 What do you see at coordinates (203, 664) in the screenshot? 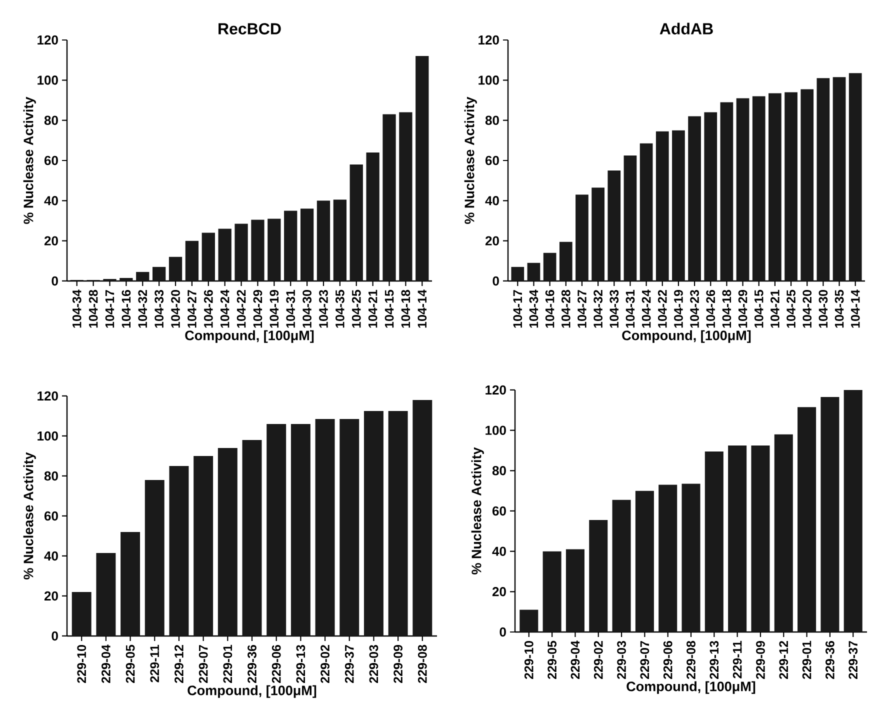
I see `x-tick-label: 229-07` at bounding box center [203, 664].